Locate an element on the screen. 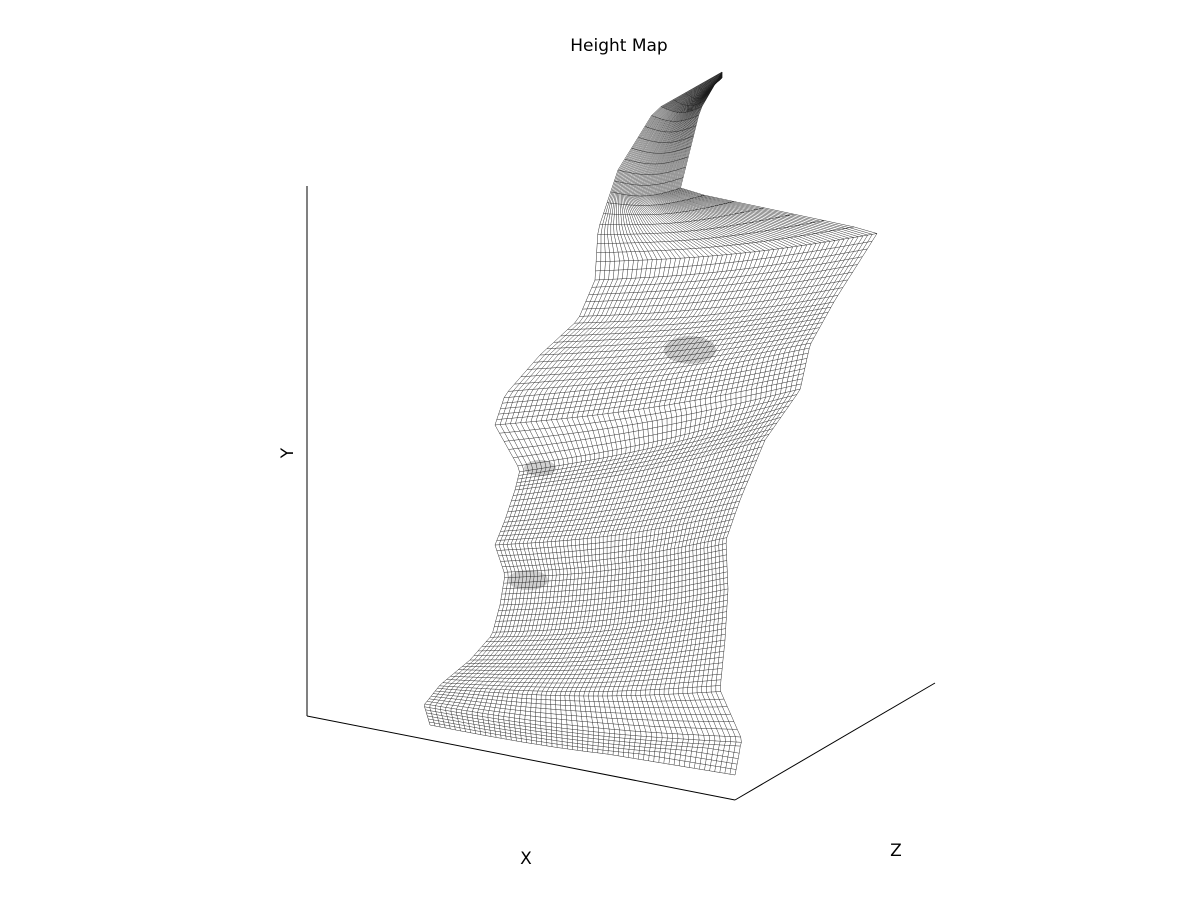 This screenshot has width=1200, height=900. y-axis-label: Y is located at coordinates (288, 453).